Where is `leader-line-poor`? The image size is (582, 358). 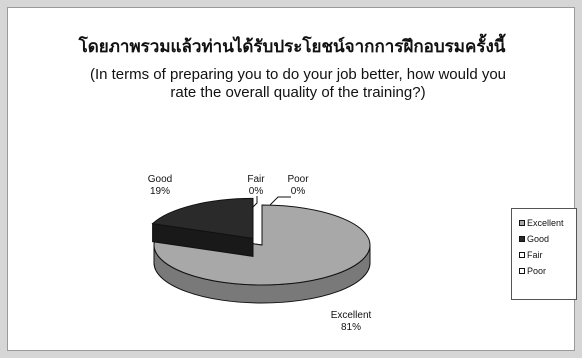
leader-line-poor is located at coordinates (280, 201).